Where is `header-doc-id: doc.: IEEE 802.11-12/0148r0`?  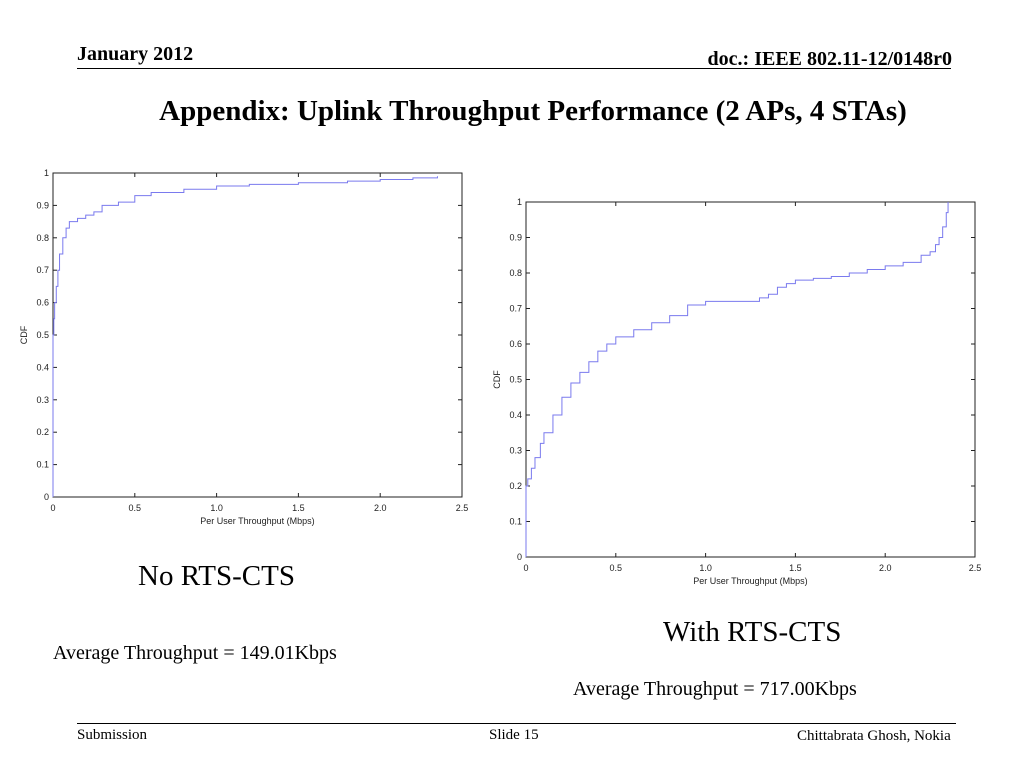 header-doc-id: doc.: IEEE 802.11-12/0148r0 is located at coordinates (829, 59).